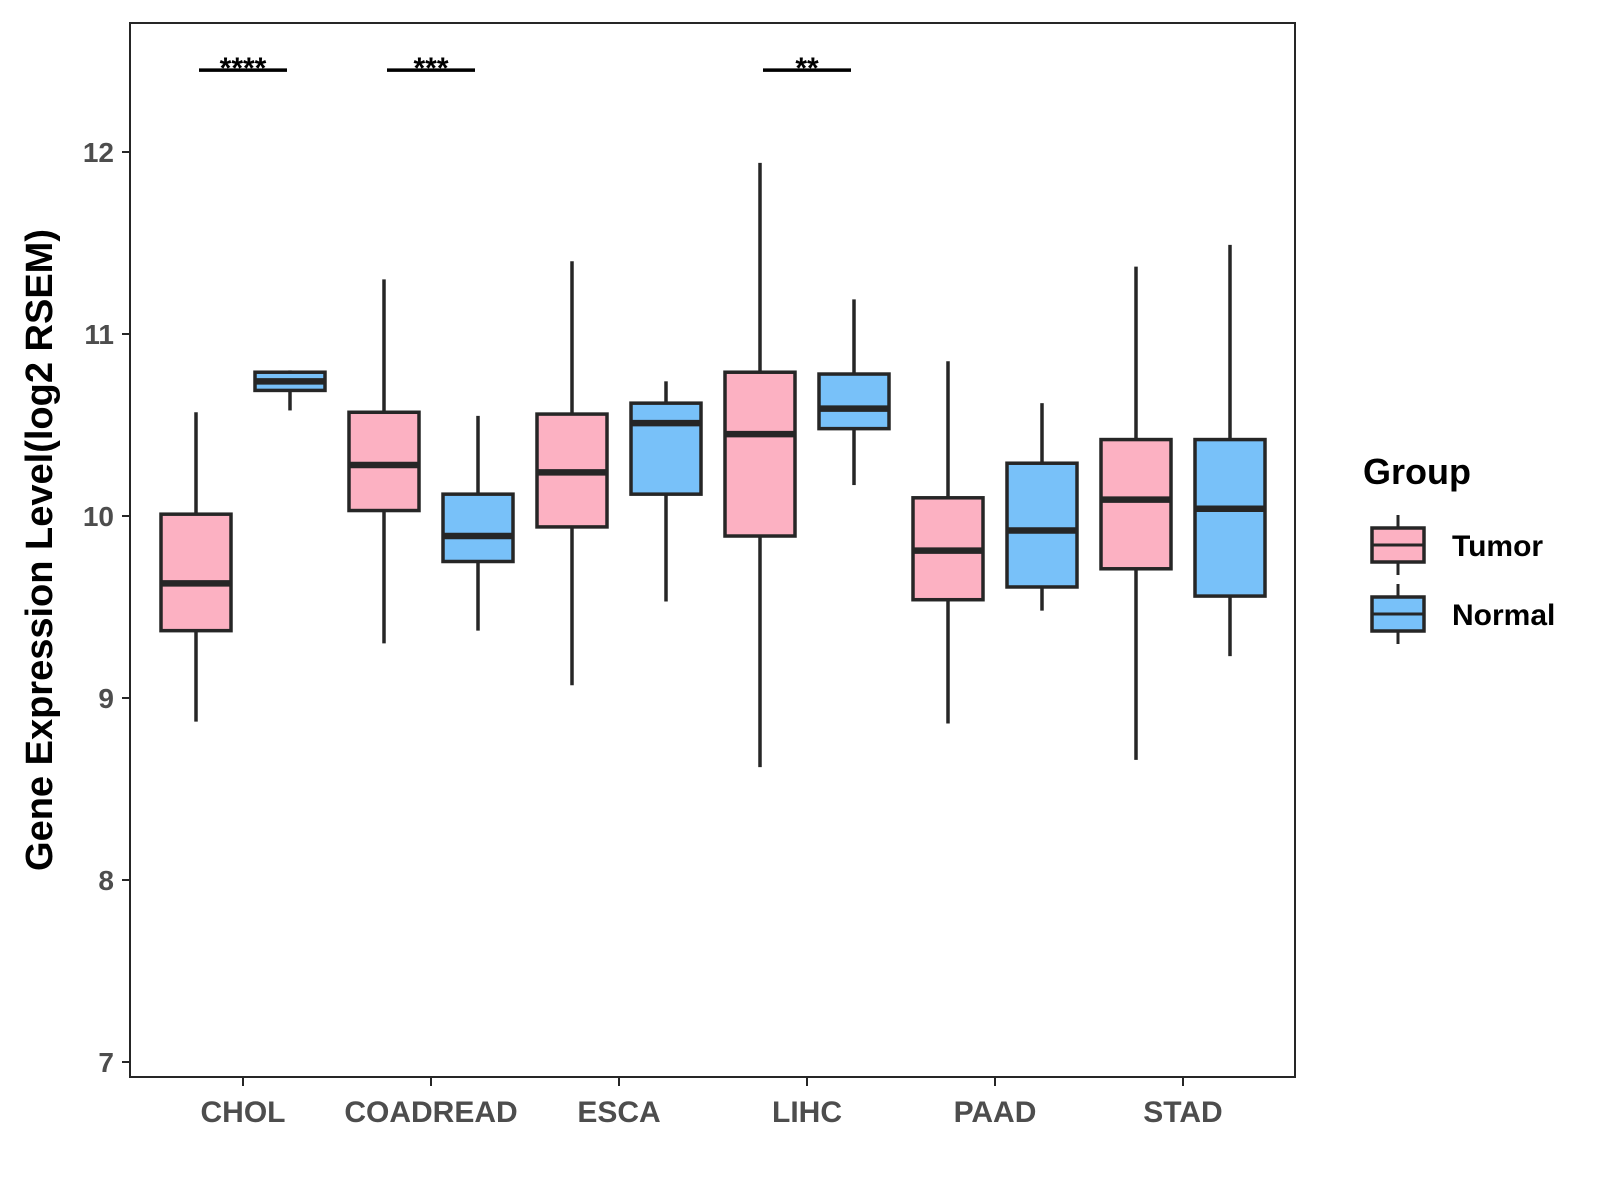 The width and height of the screenshot is (1600, 1200). I want to click on y-tick-label-12: 12, so click(98, 152).